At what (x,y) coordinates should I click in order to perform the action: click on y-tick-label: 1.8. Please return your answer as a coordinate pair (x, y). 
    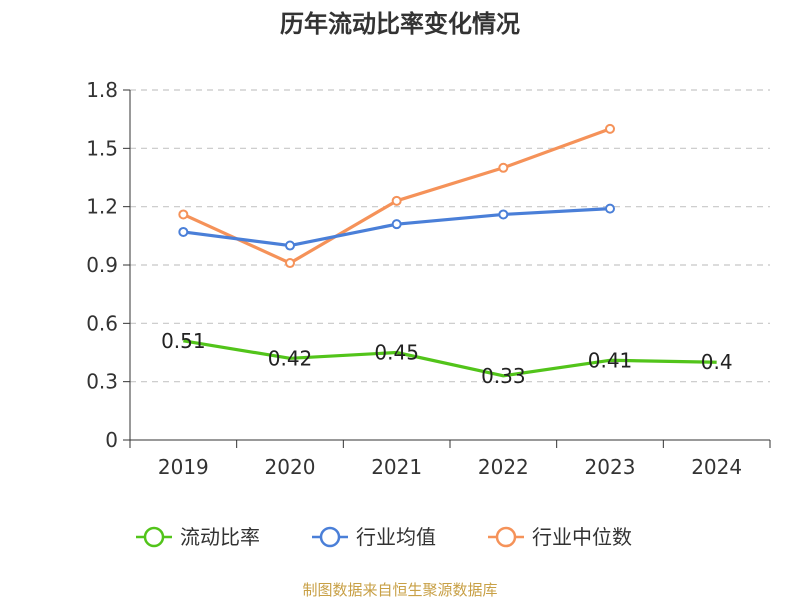
    Looking at the image, I should click on (102, 90).